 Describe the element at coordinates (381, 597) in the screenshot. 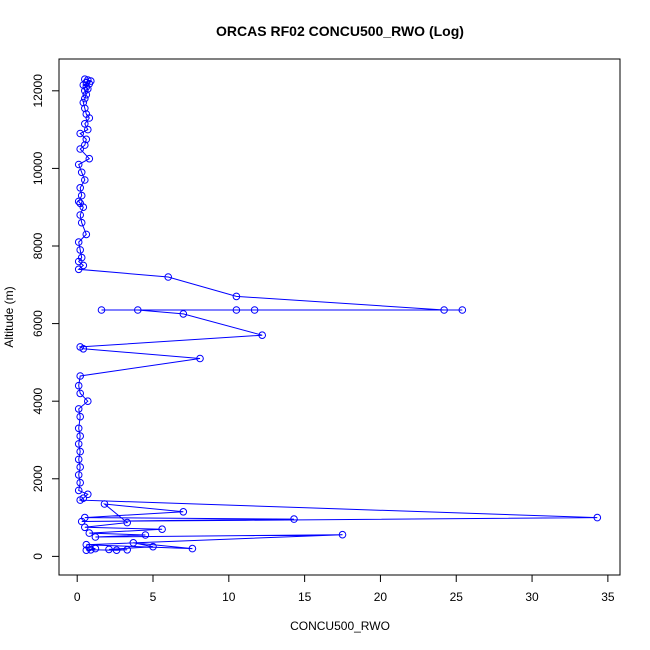

I see `x-tick-label: 20` at that location.